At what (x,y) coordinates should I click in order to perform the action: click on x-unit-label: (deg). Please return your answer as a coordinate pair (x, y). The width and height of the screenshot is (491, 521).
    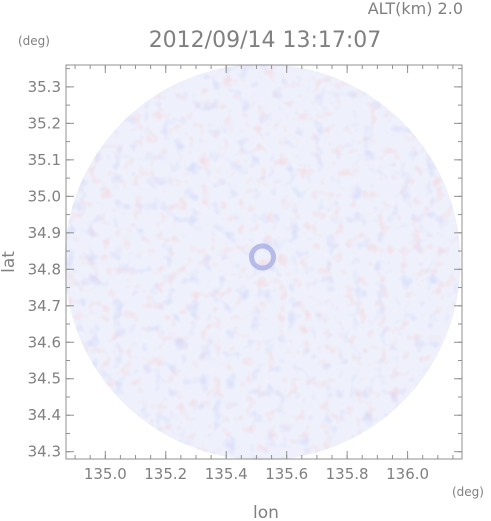
    Looking at the image, I should click on (468, 492).